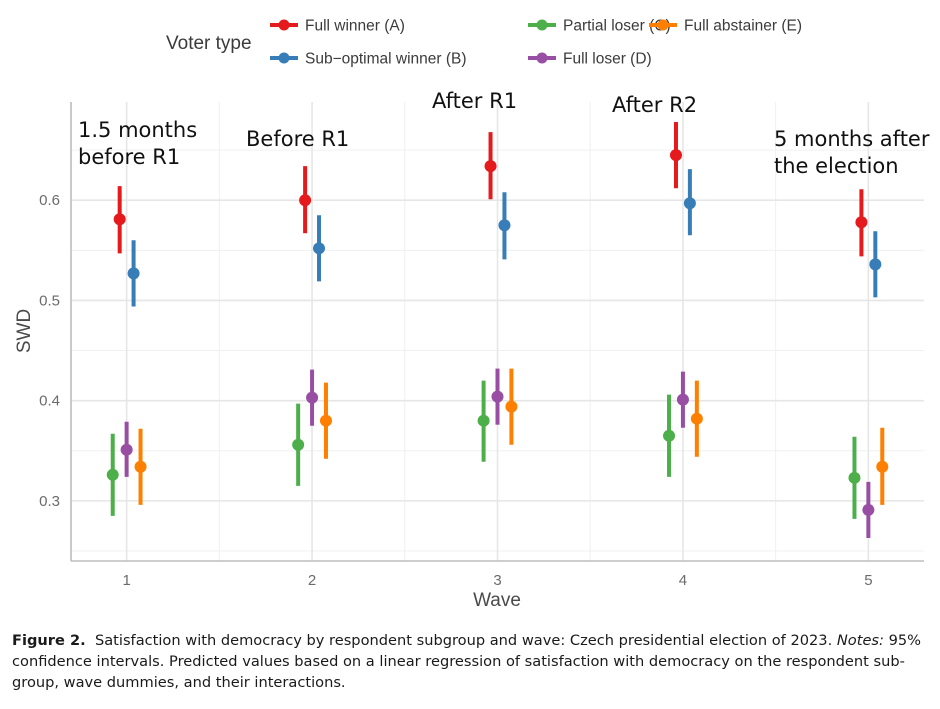  I want to click on legend-item: Full loser (D), so click(590, 59).